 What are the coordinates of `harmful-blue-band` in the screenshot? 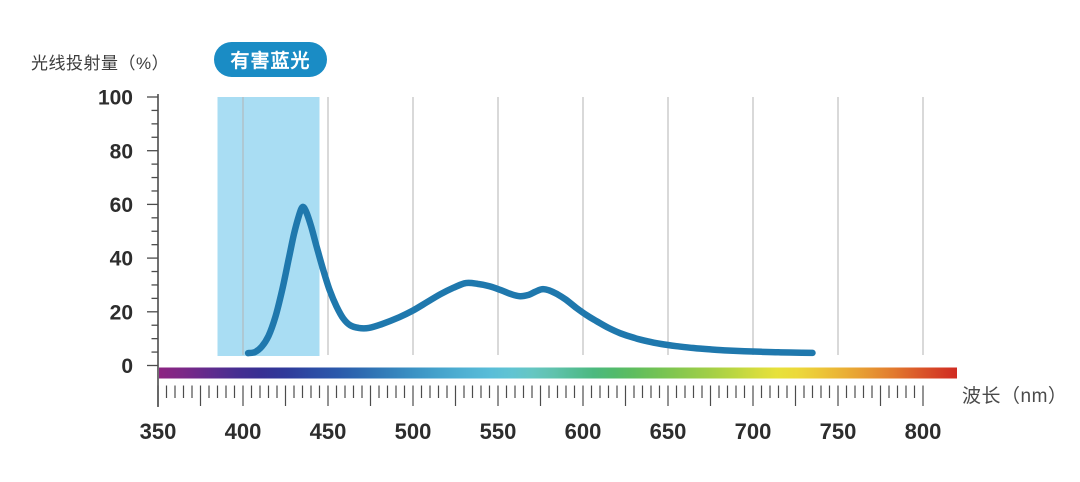 It's located at (268, 226).